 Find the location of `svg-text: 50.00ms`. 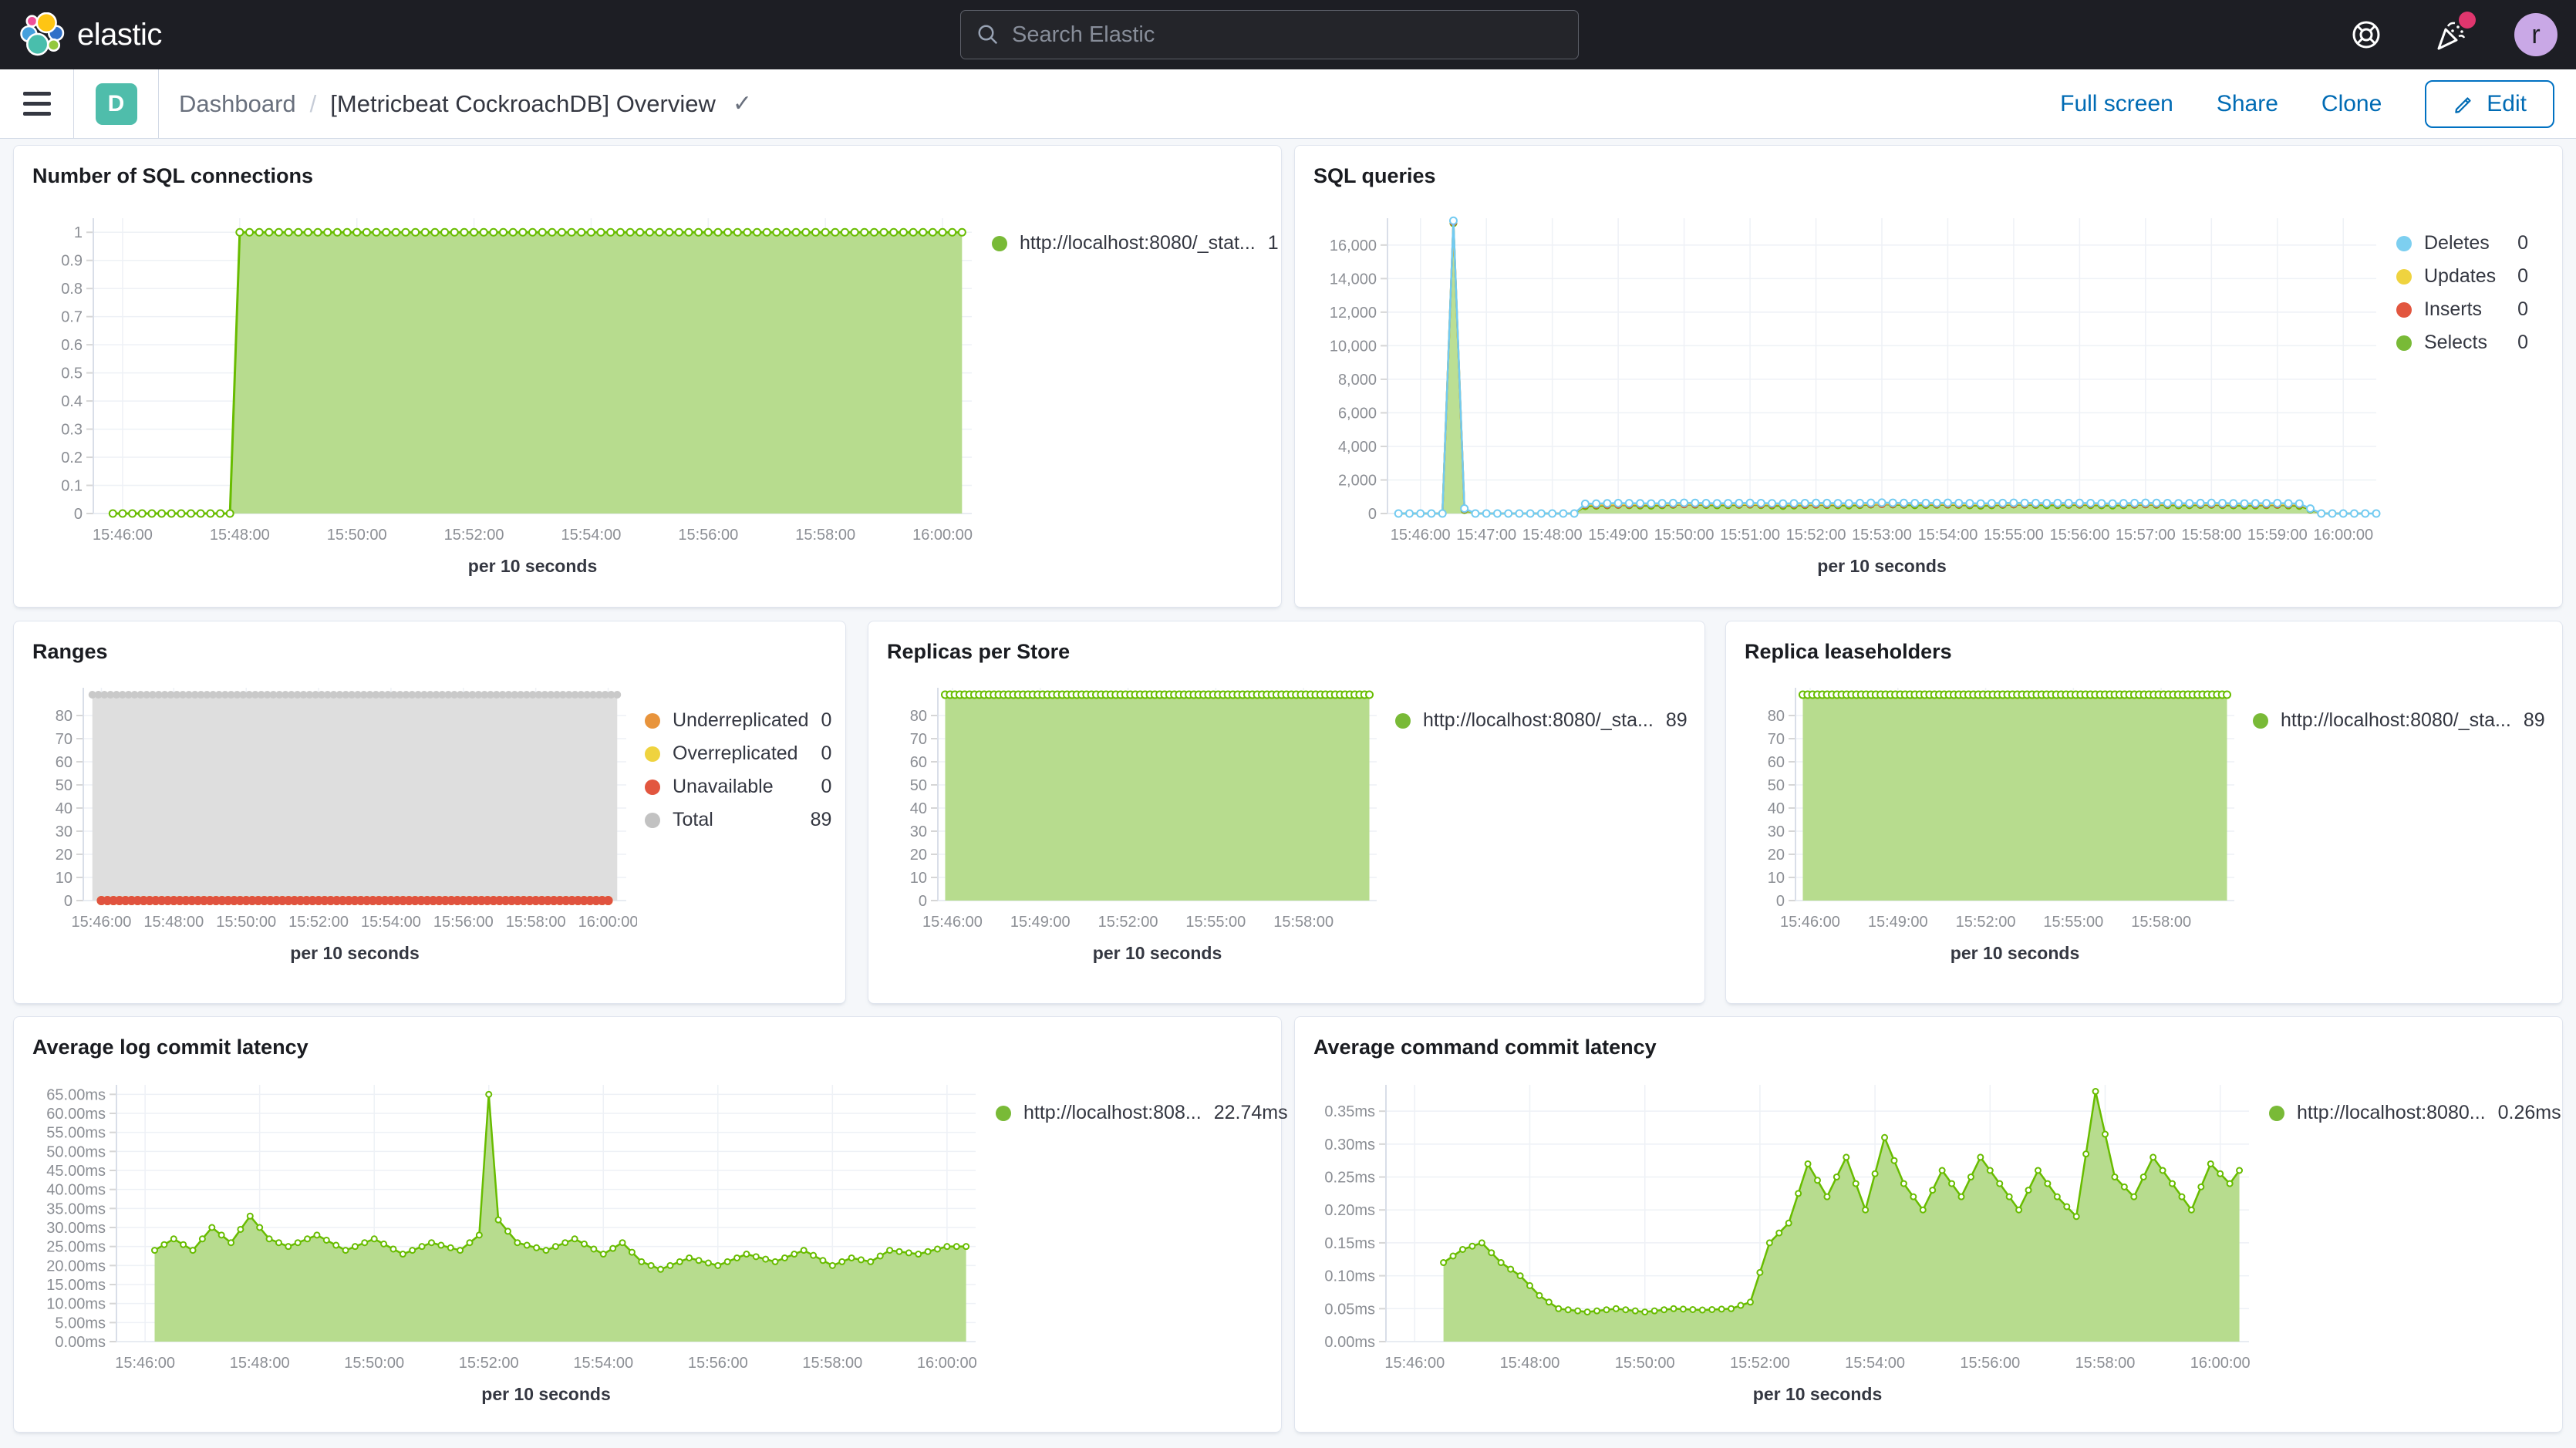

svg-text: 50.00ms is located at coordinates (76, 1151).